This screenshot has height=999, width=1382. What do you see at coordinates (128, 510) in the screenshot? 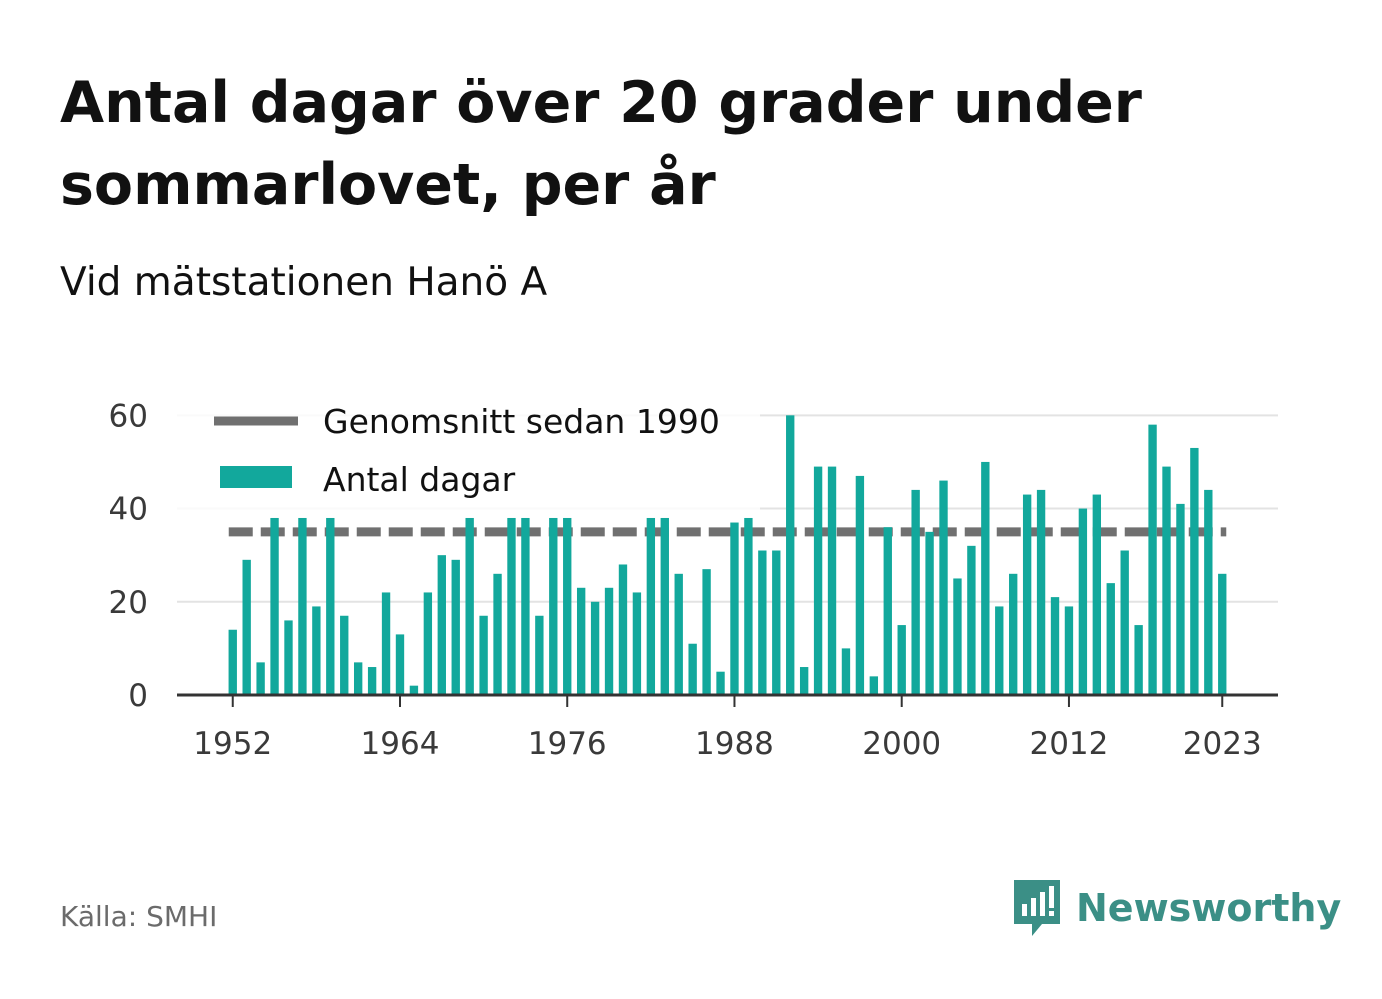
I see `y-tick-label: 40` at bounding box center [128, 510].